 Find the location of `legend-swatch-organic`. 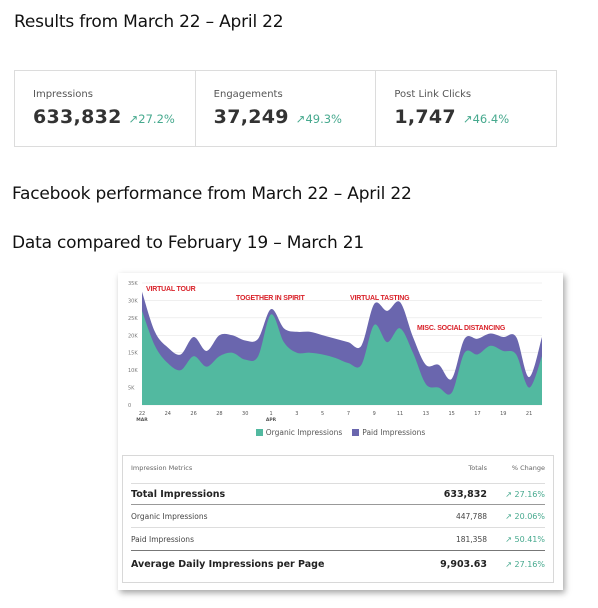

legend-swatch-organic is located at coordinates (259, 432).